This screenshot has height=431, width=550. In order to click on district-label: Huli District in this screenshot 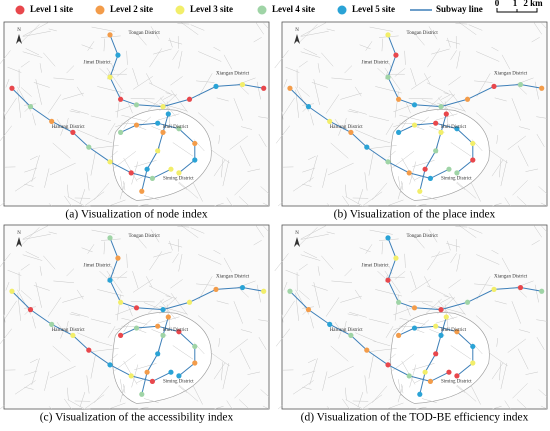, I will do `click(176, 127)`.